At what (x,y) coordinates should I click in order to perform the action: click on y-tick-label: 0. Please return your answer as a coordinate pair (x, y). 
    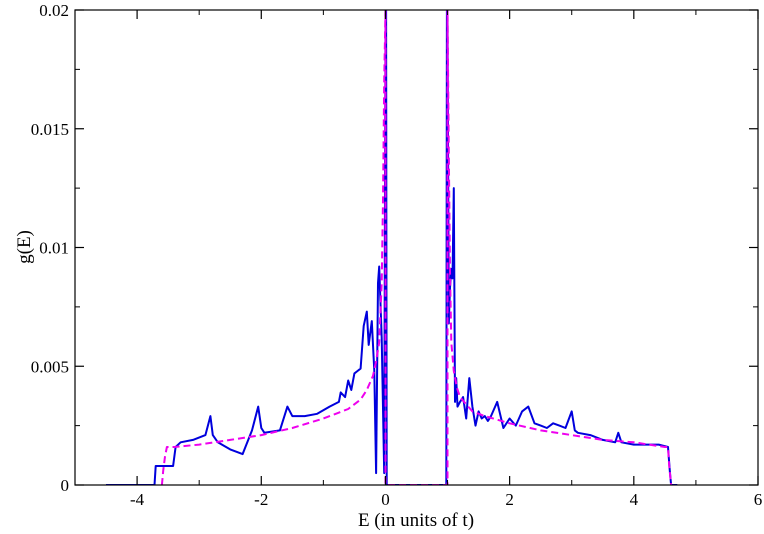
    Looking at the image, I should click on (65, 485).